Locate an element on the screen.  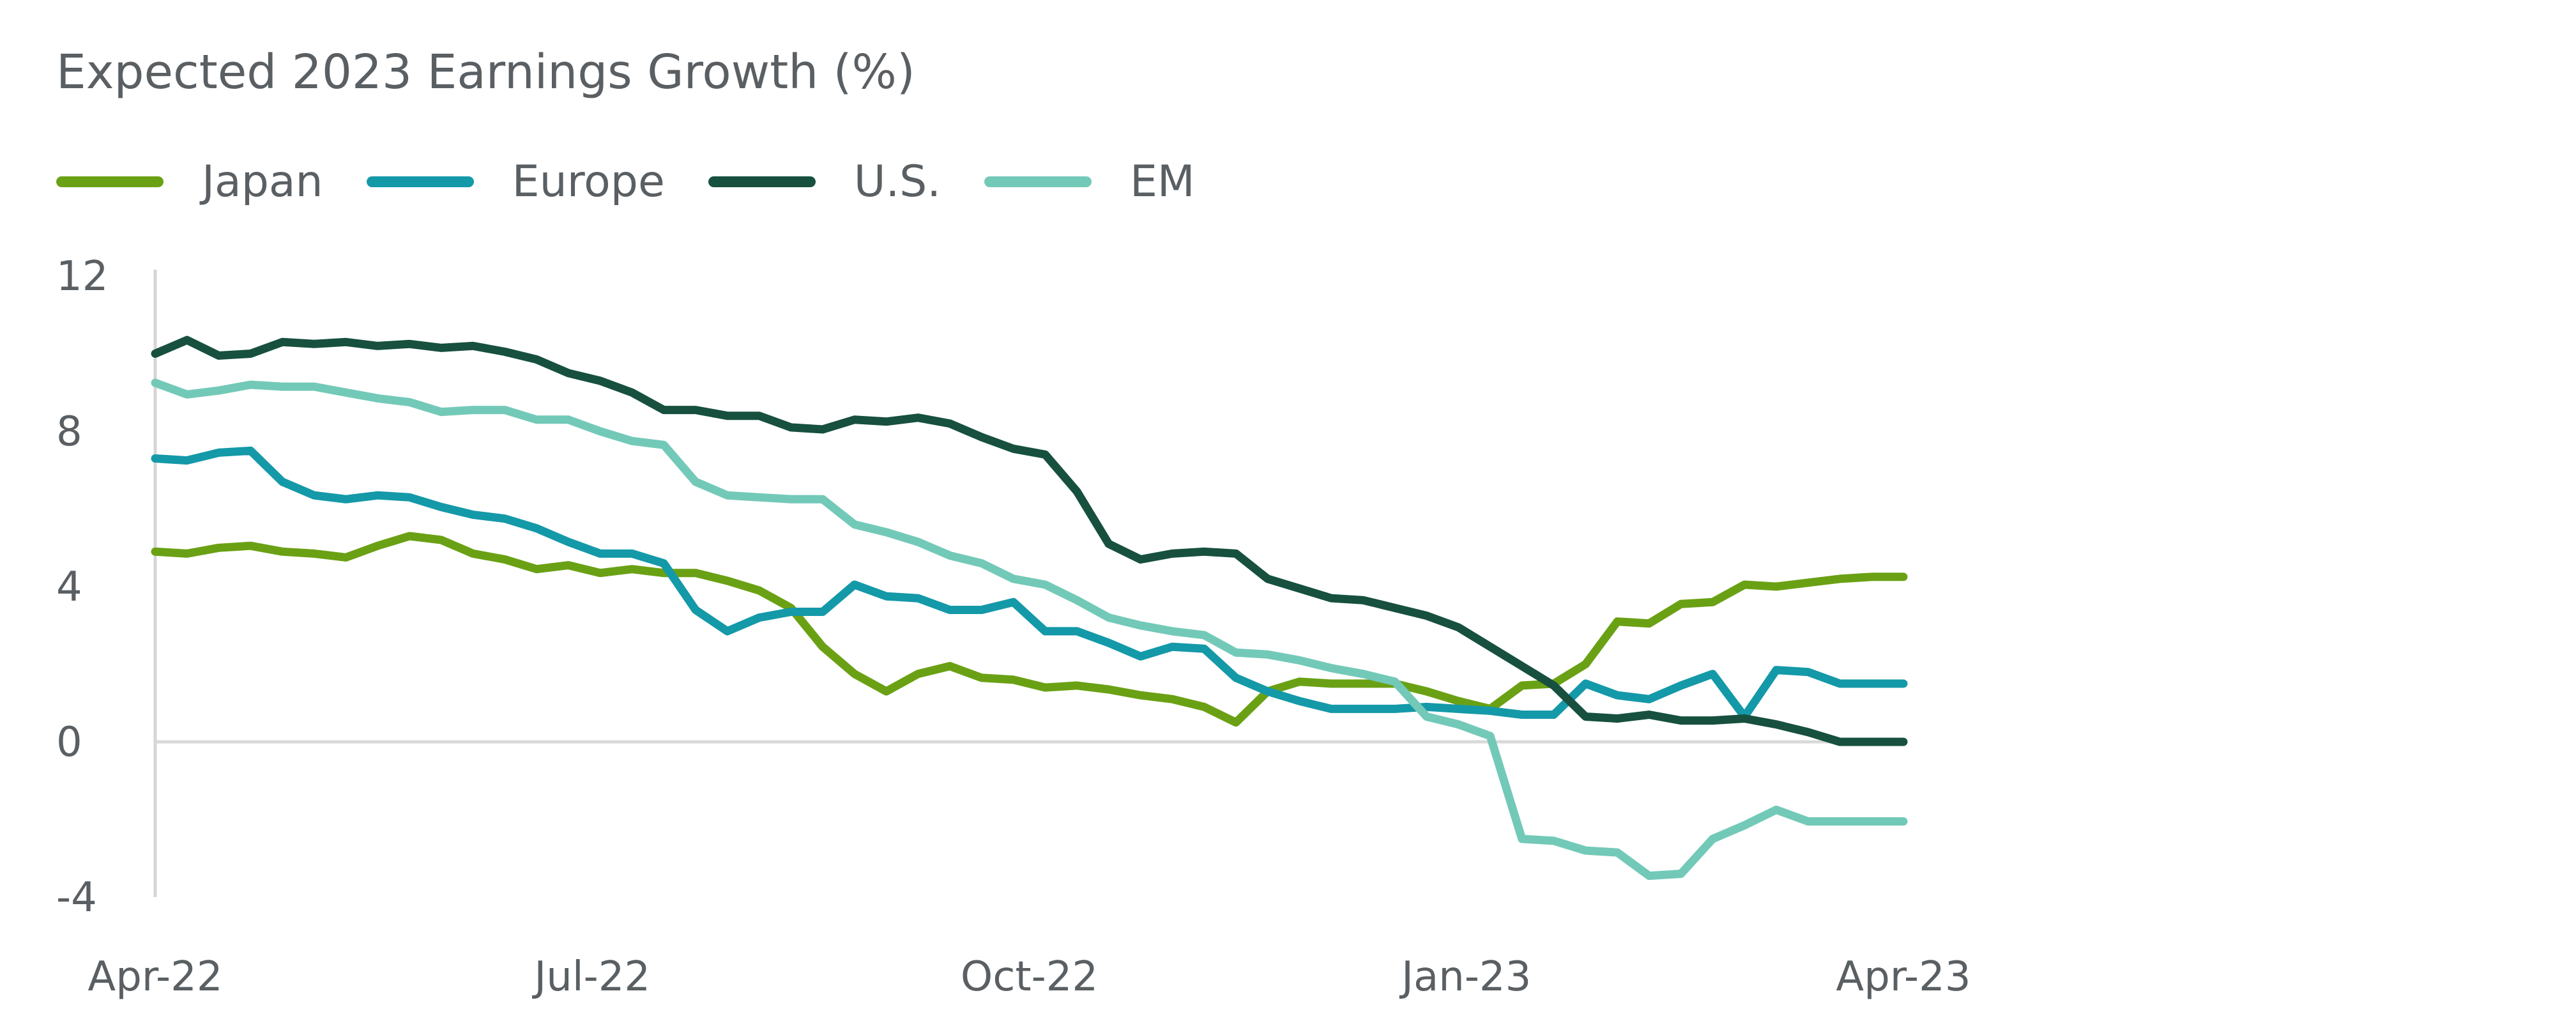
legend-swatch-em is located at coordinates (1038, 181).